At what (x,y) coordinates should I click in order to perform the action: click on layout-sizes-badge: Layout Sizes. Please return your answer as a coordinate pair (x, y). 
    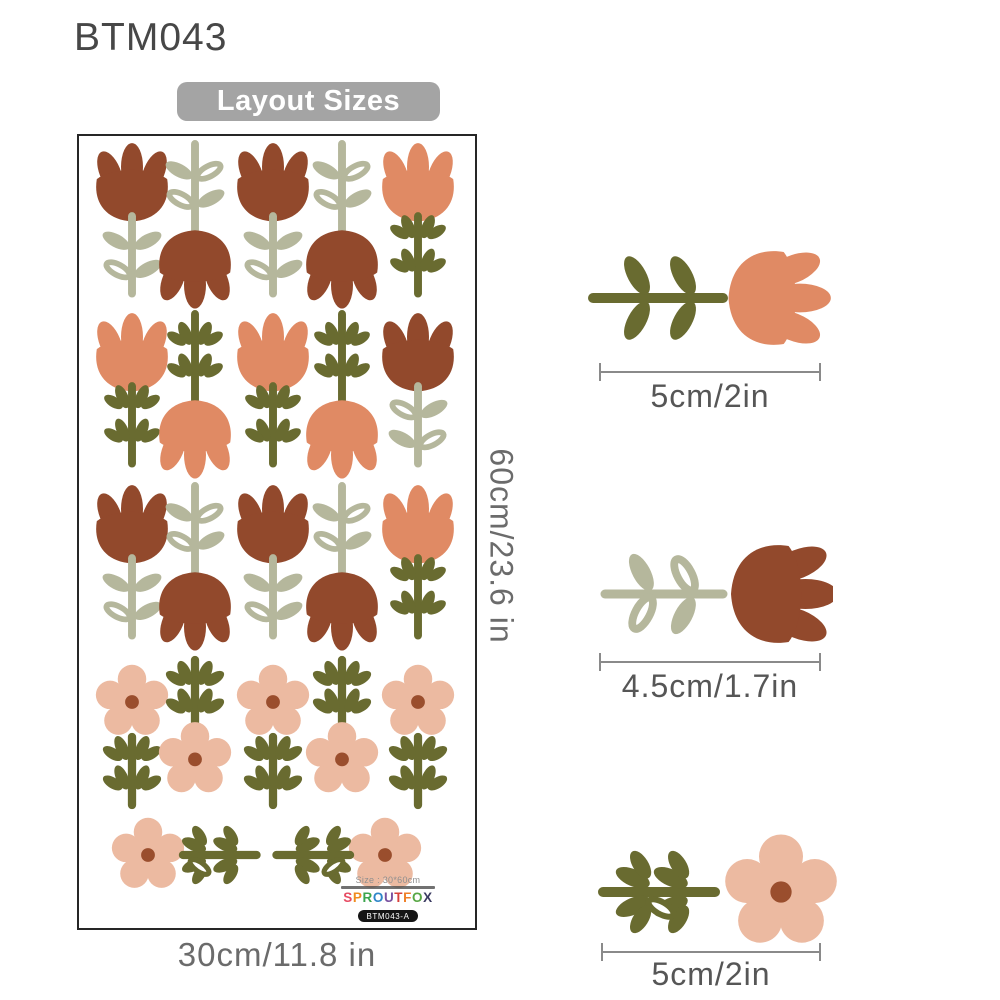
    Looking at the image, I should click on (308, 101).